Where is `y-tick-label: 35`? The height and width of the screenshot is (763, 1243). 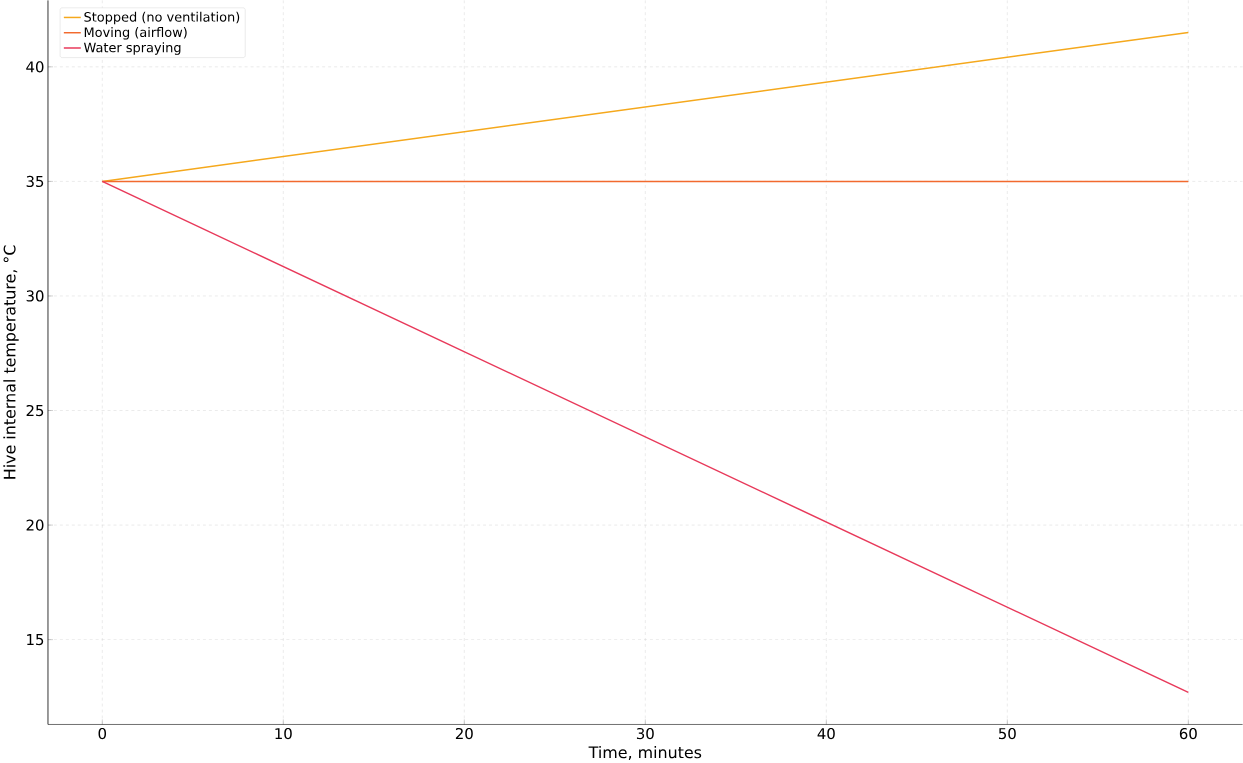 y-tick-label: 35 is located at coordinates (35, 181).